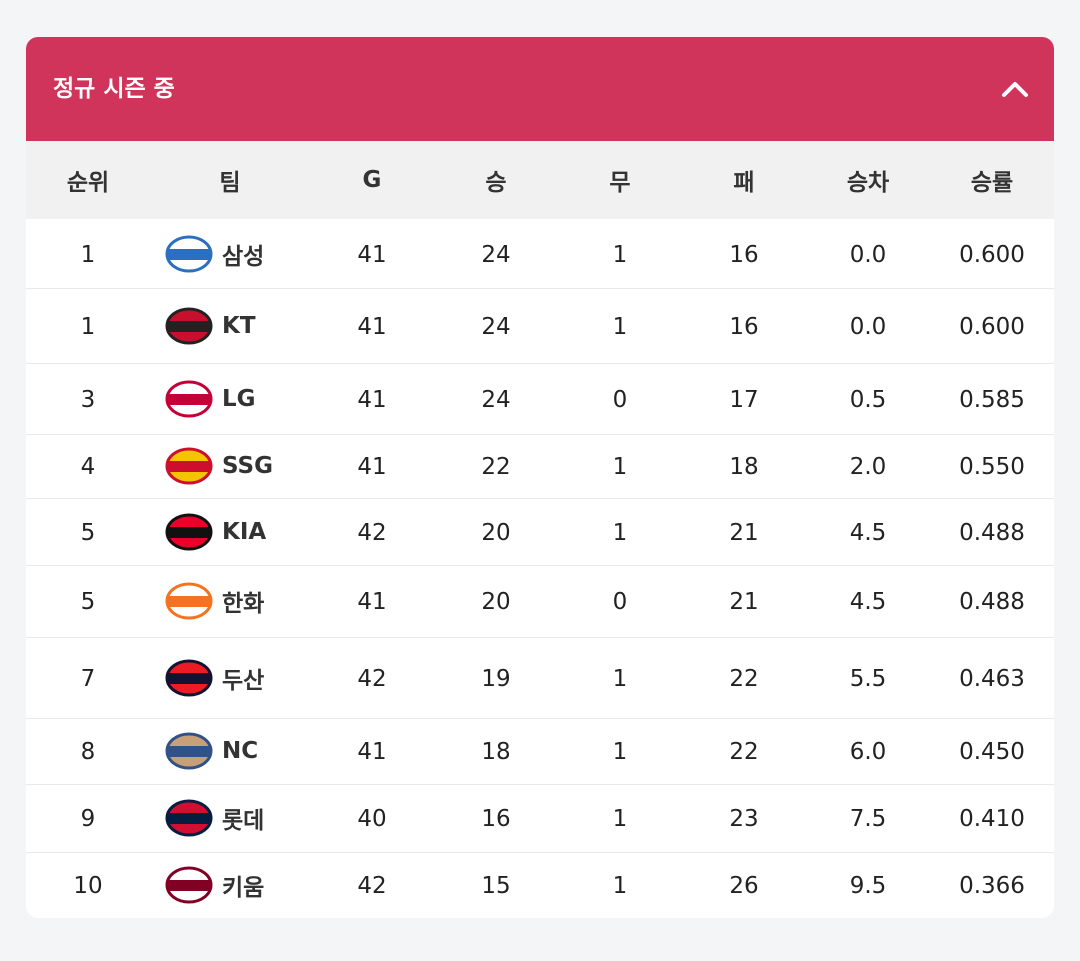 The width and height of the screenshot is (1080, 961). Describe the element at coordinates (868, 752) in the screenshot. I see `table-cell: 6.0` at that location.